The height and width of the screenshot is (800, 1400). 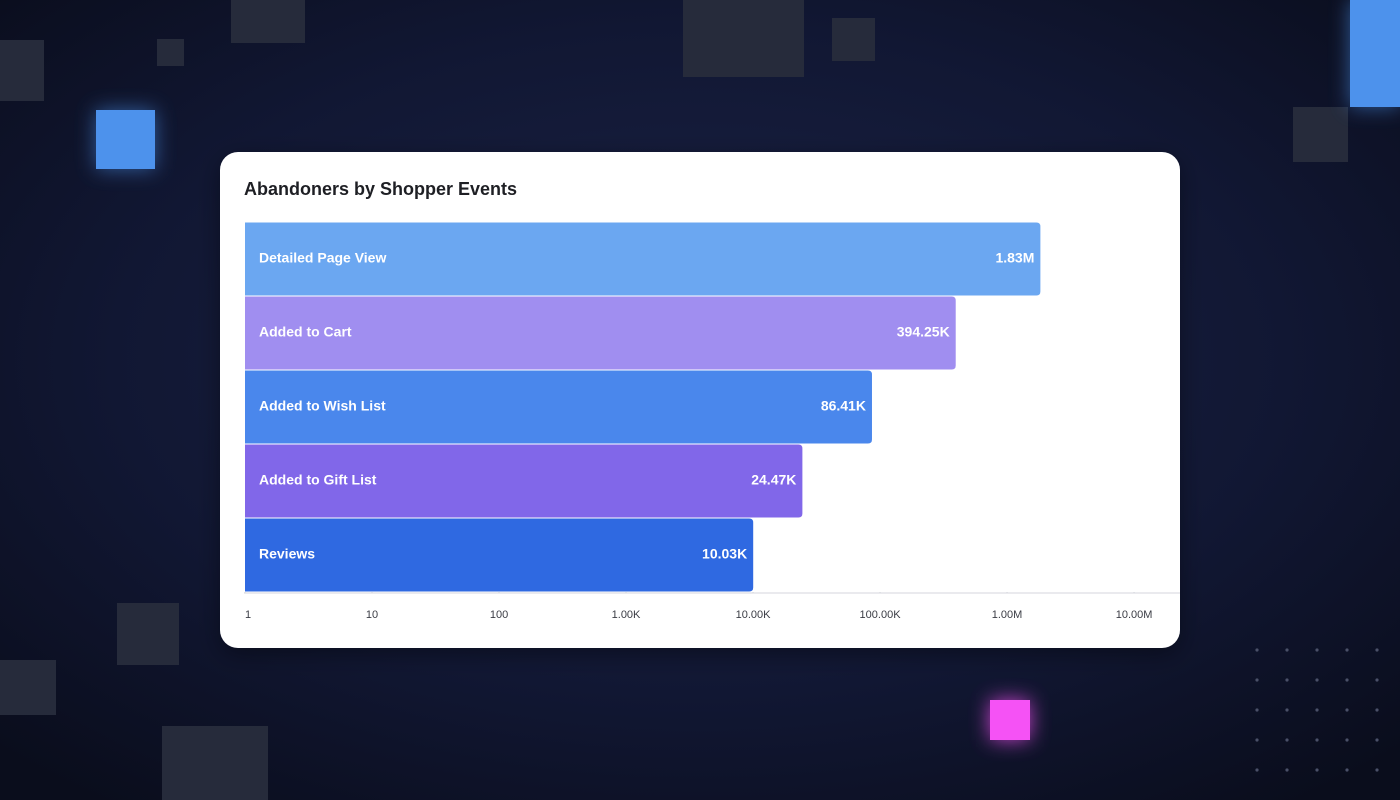 I want to click on value-label: 1.83M, so click(x=1014, y=258).